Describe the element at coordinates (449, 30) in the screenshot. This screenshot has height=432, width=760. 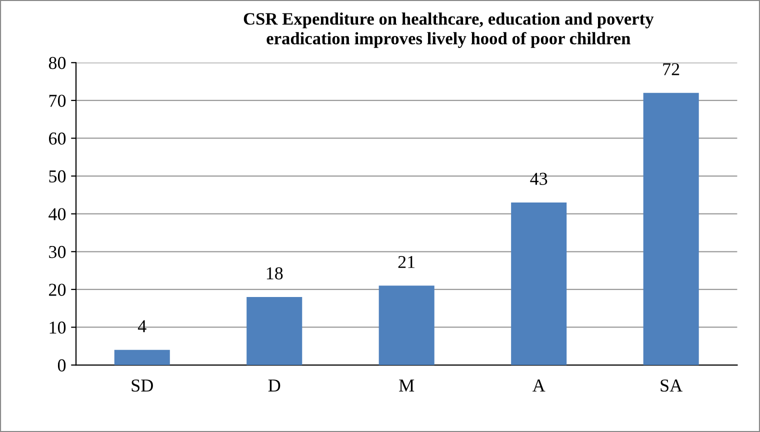
I see `chart-title: CSR Expenditure on healthcare, education and poverty eradication improves lively hood of poor children` at that location.